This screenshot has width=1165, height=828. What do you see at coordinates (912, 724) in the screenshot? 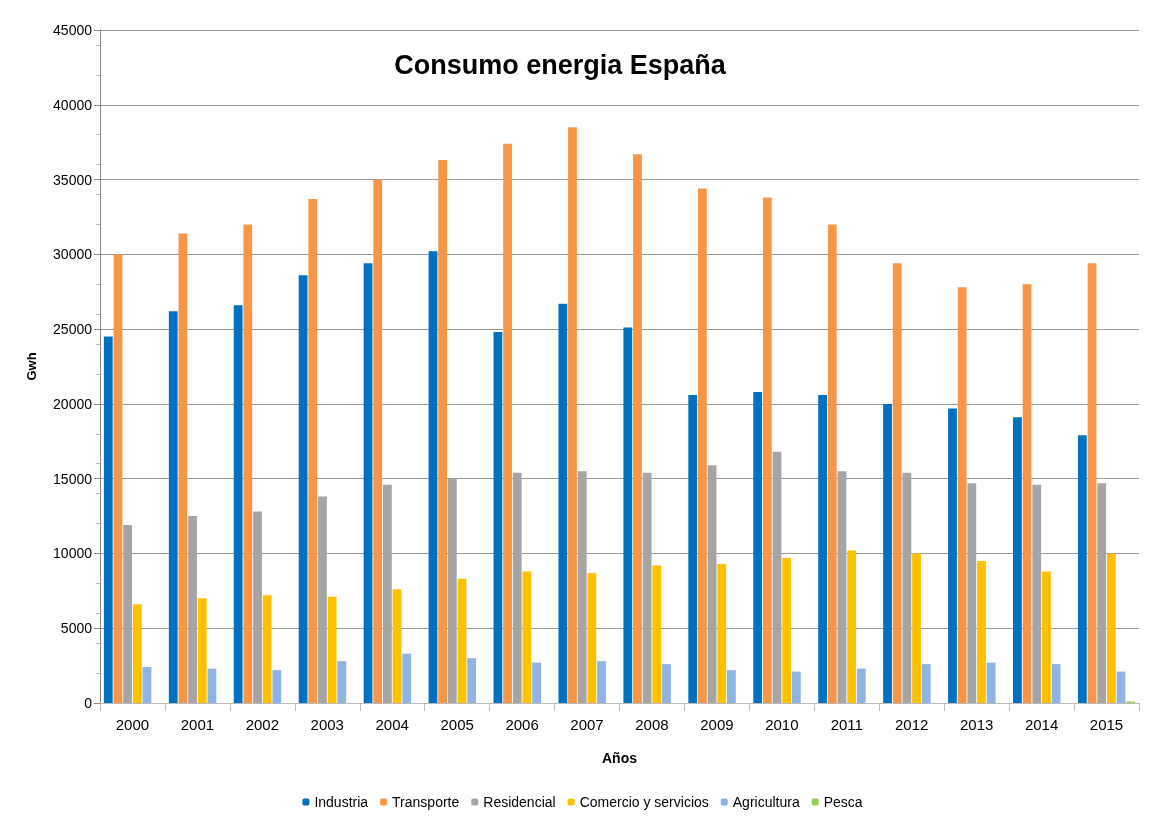
I see `x-tick-label: 2012` at bounding box center [912, 724].